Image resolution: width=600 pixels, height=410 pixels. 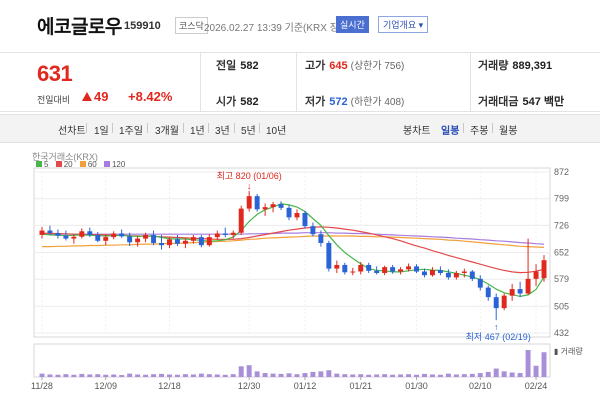 I want to click on tab-3y: 3년, so click(x=222, y=131).